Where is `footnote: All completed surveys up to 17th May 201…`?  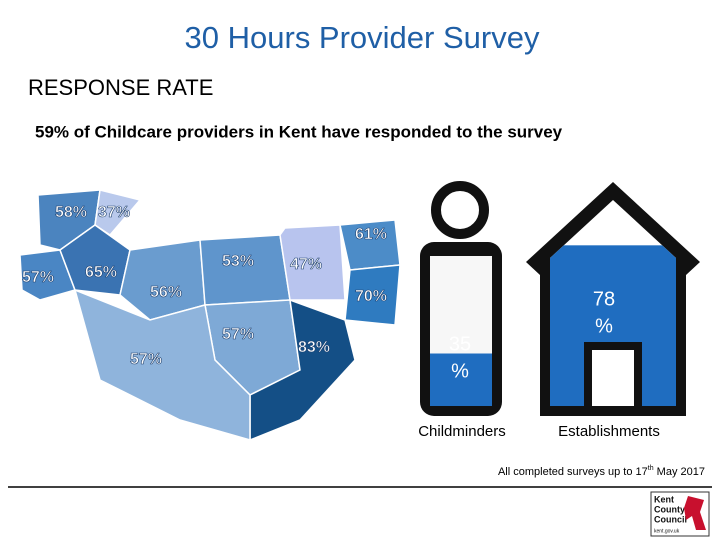
footnote: All completed surveys up to 17th May 201… is located at coordinates (601, 471).